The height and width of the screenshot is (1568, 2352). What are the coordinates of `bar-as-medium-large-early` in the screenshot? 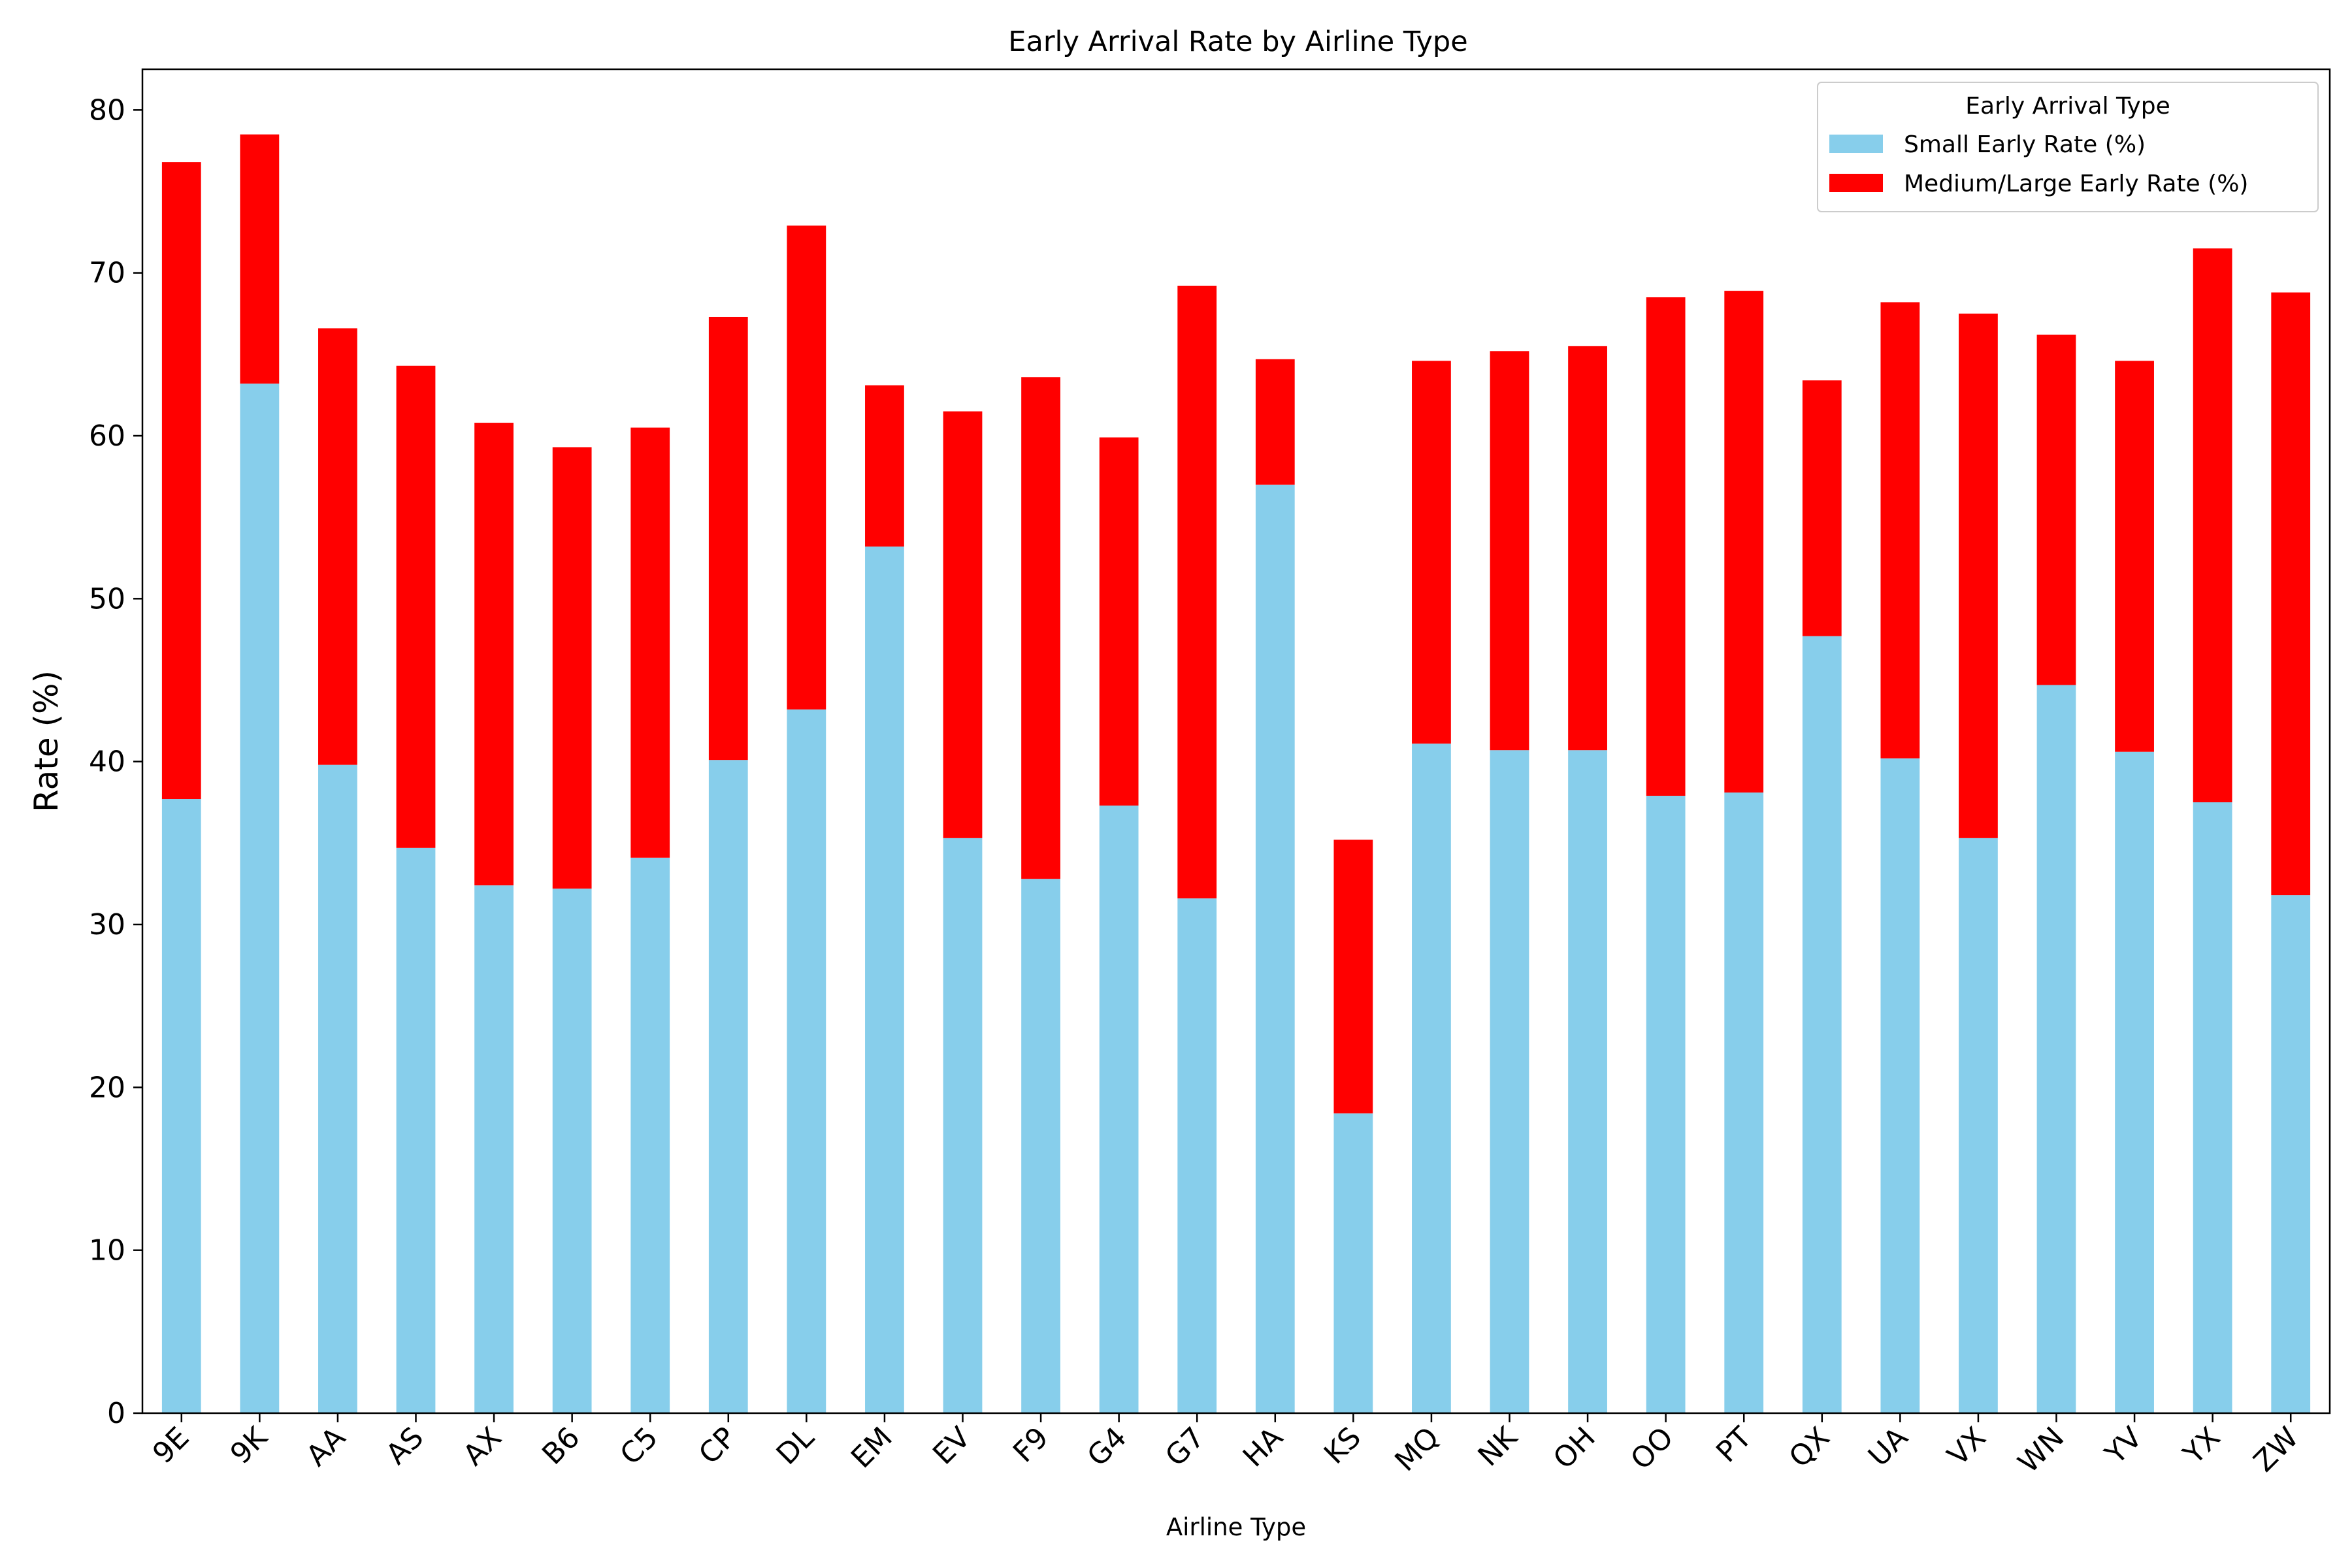 It's located at (416, 606).